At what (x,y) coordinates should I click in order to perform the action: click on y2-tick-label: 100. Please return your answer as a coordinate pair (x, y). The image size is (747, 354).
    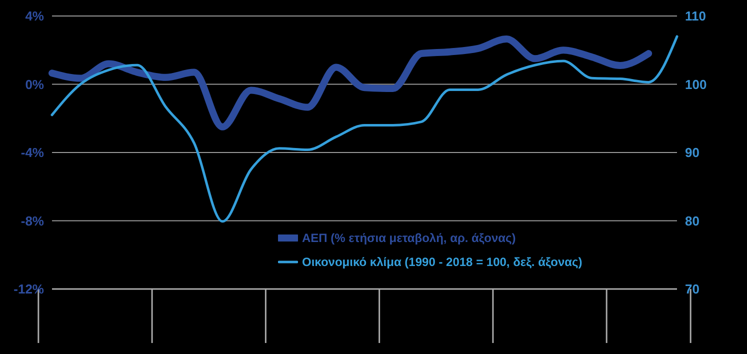
    Looking at the image, I should click on (696, 84).